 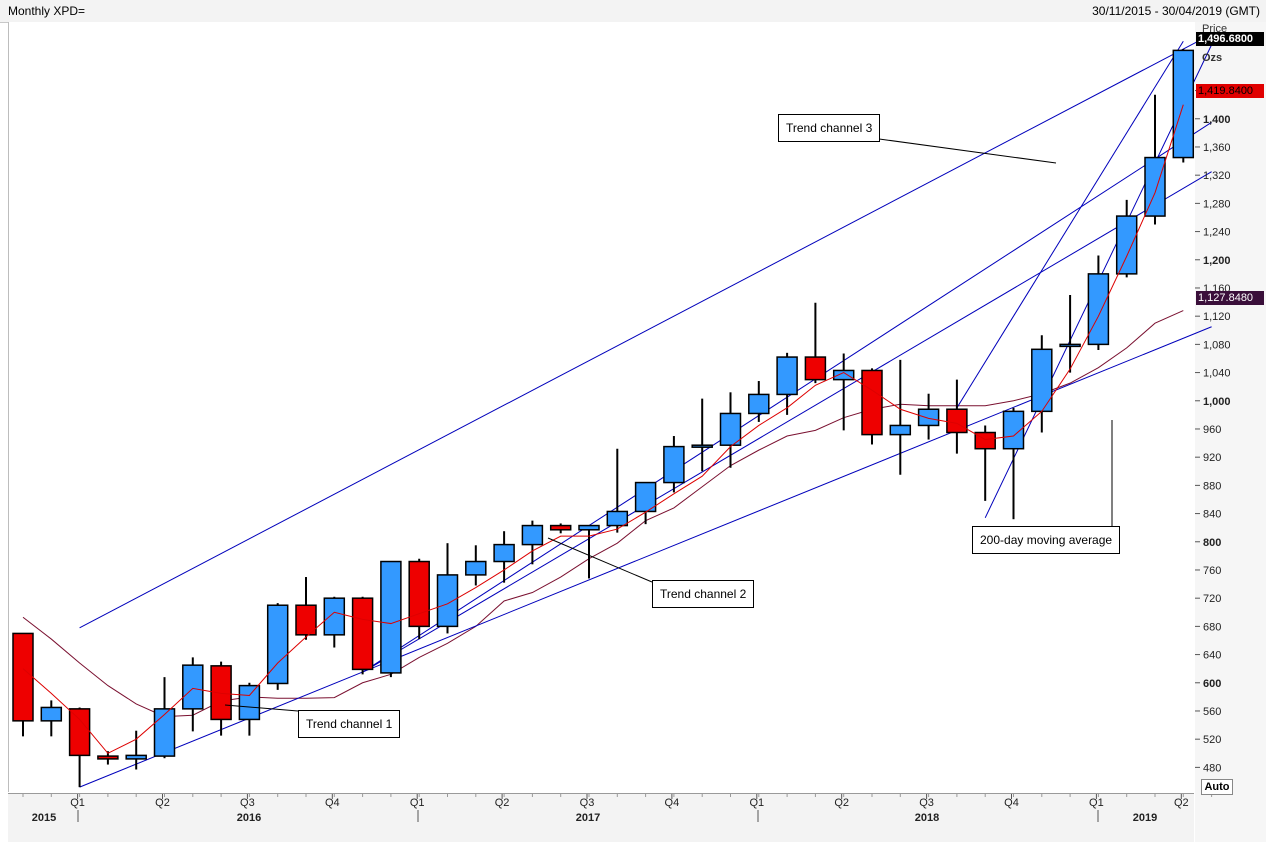 I want to click on y-tick-label: 880, so click(x=1212, y=486).